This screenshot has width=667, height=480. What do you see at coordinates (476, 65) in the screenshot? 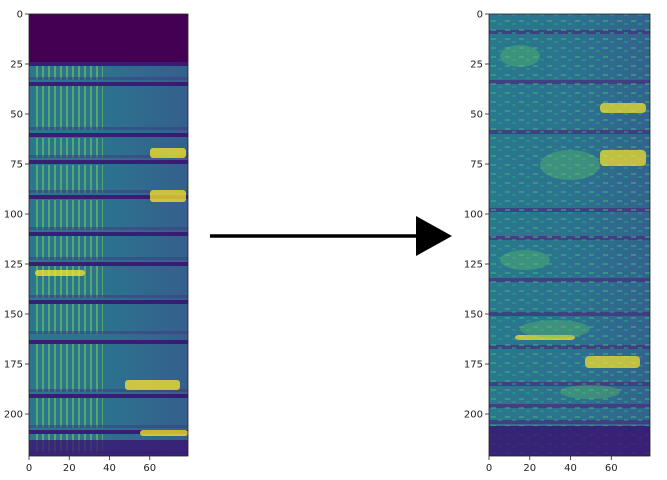
I see `right-y-tick-label: 25` at bounding box center [476, 65].